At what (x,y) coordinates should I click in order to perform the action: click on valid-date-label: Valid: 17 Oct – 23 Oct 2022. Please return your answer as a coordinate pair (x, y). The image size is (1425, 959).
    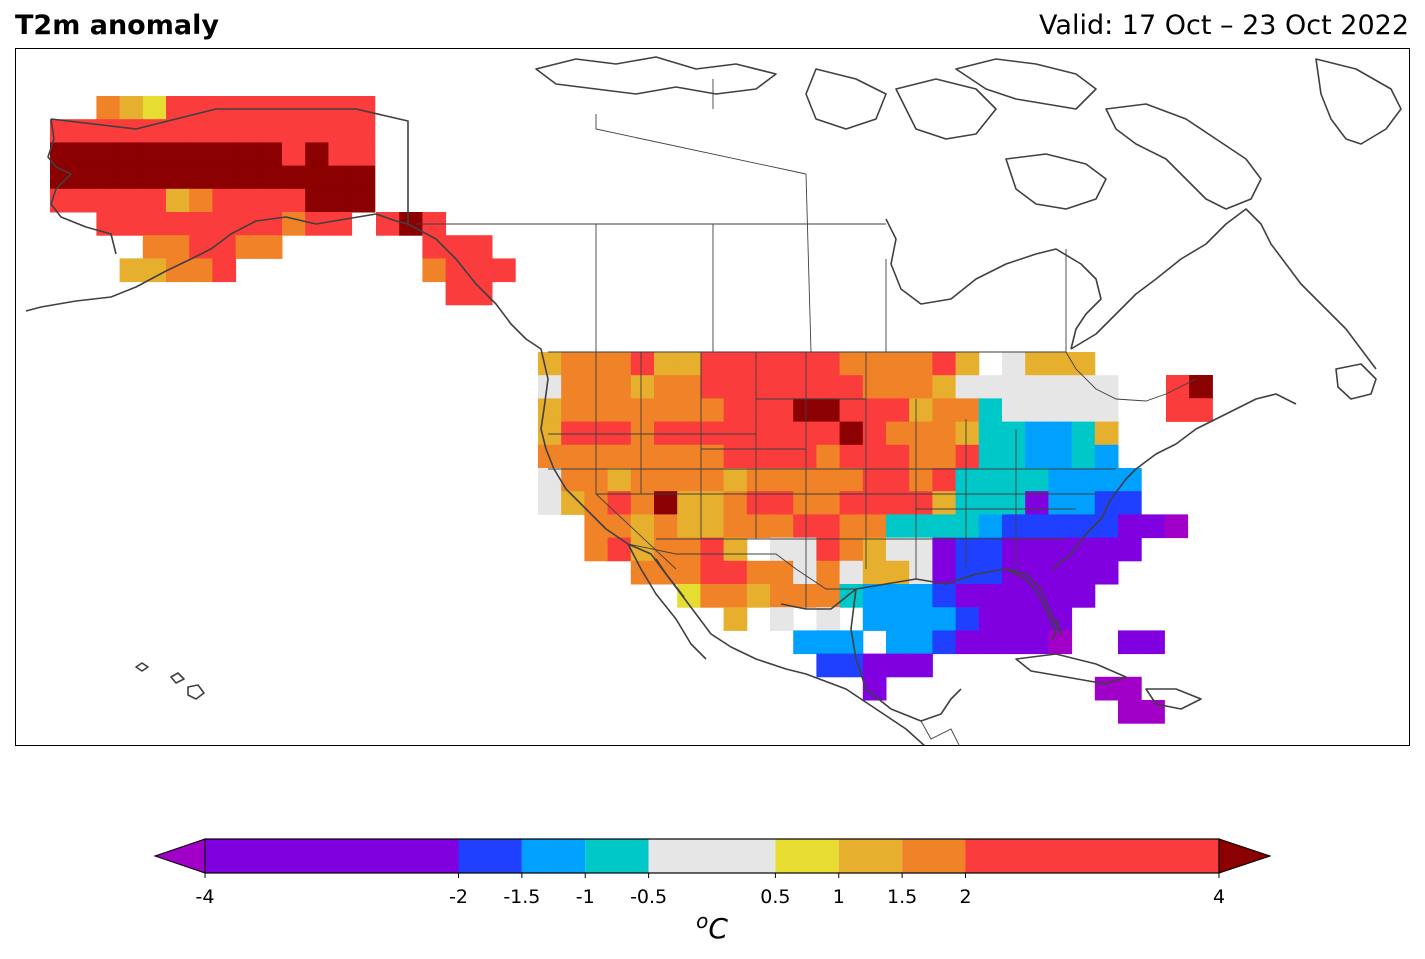
    Looking at the image, I should click on (1224, 25).